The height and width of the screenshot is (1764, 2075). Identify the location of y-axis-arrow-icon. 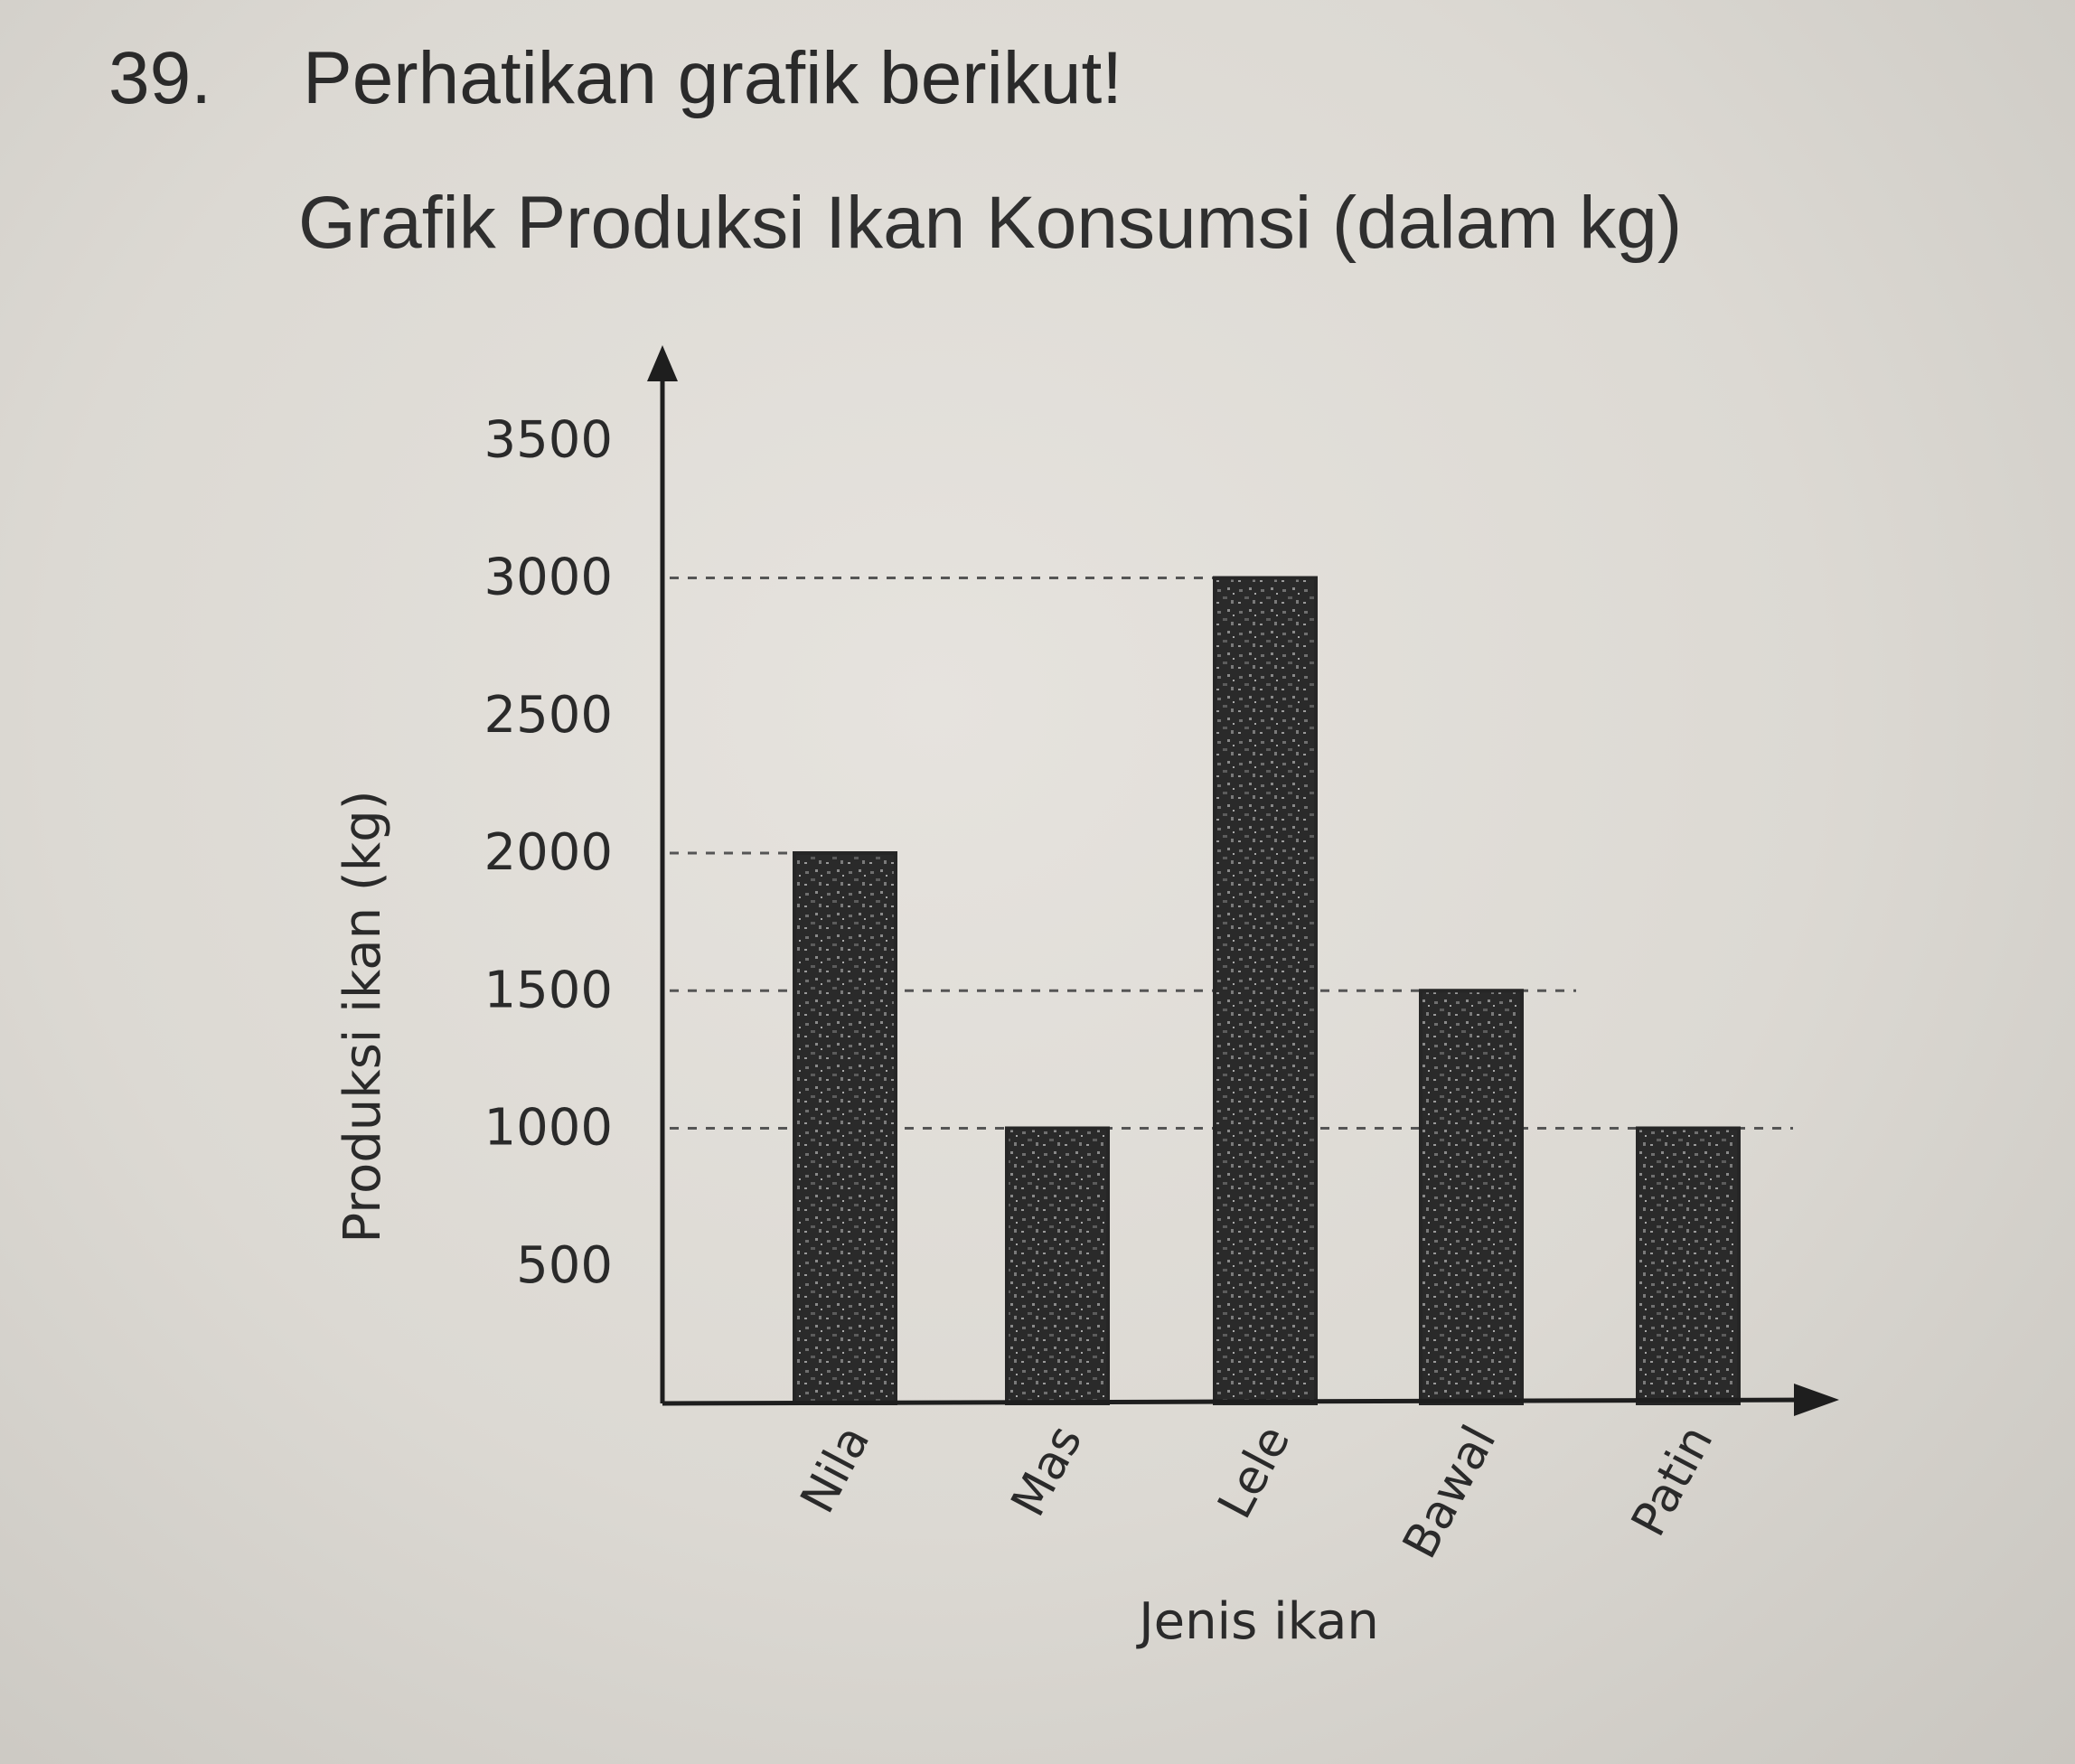
(662, 363).